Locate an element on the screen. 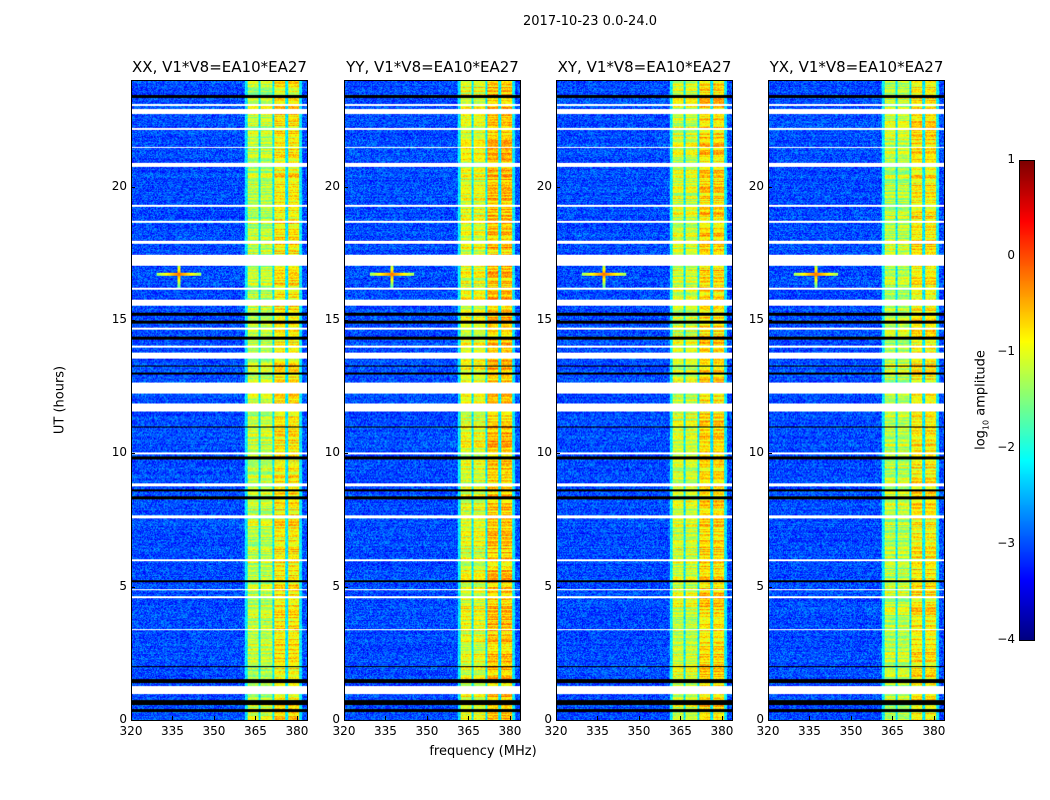  colorbar is located at coordinates (1027, 400).